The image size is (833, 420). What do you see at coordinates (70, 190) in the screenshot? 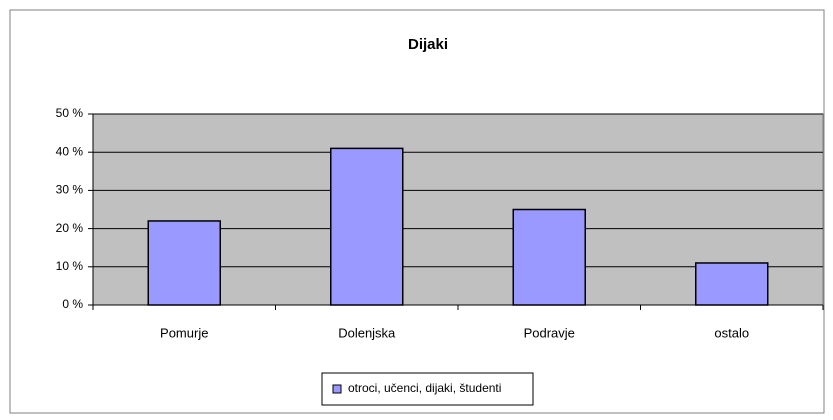
I see `y-tick-label: 30 %` at bounding box center [70, 190].